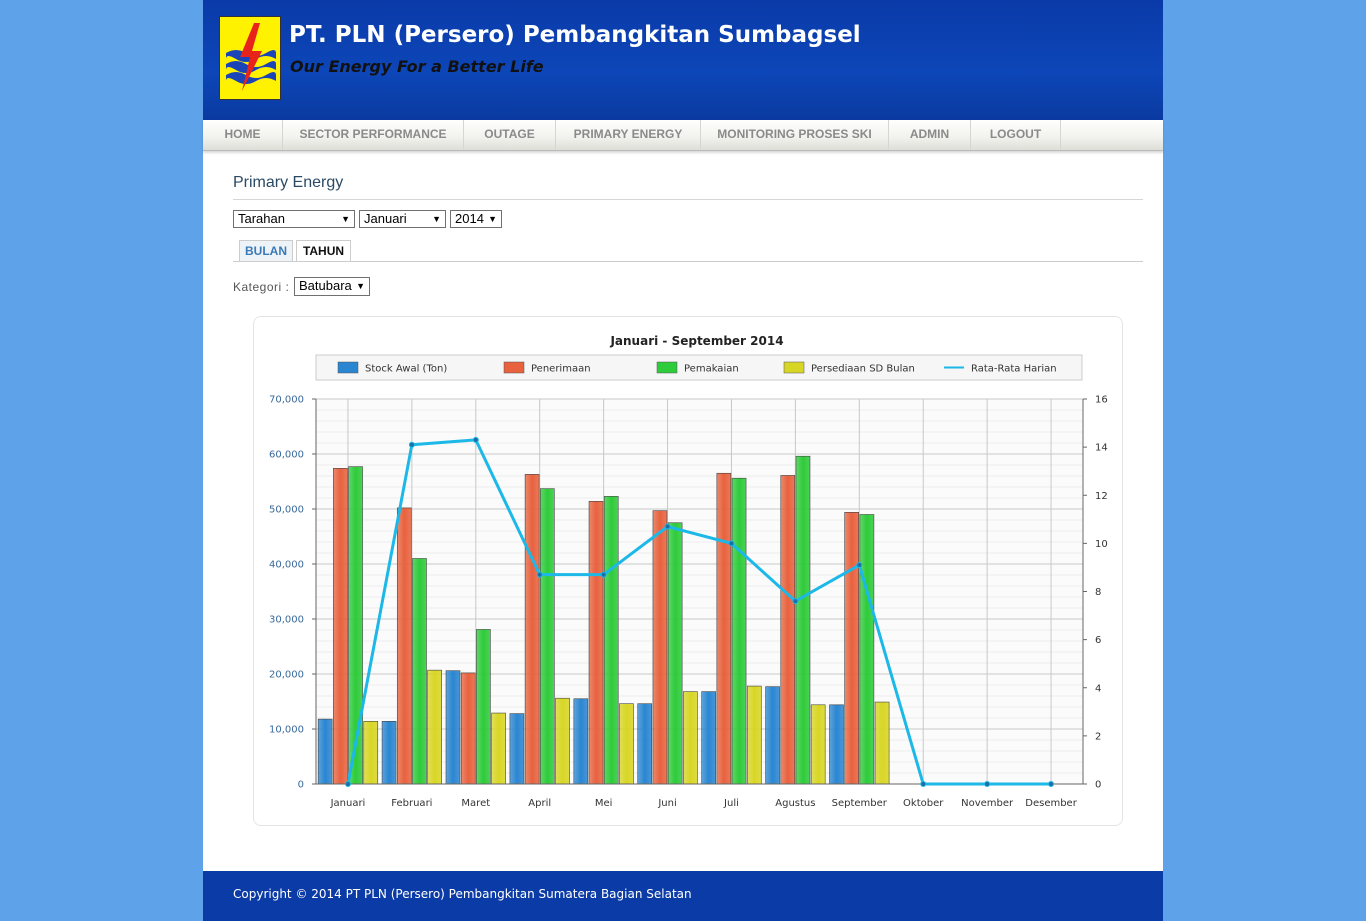 This screenshot has width=1366, height=921. Describe the element at coordinates (510, 135) in the screenshot. I see `nav-item-outage: OUTAGE` at that location.